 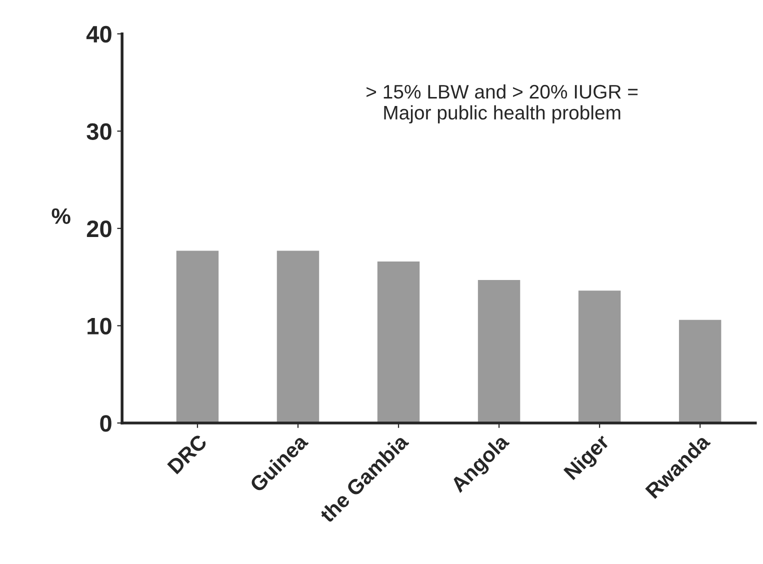 I want to click on y-tick-label: 20, so click(x=99, y=229).